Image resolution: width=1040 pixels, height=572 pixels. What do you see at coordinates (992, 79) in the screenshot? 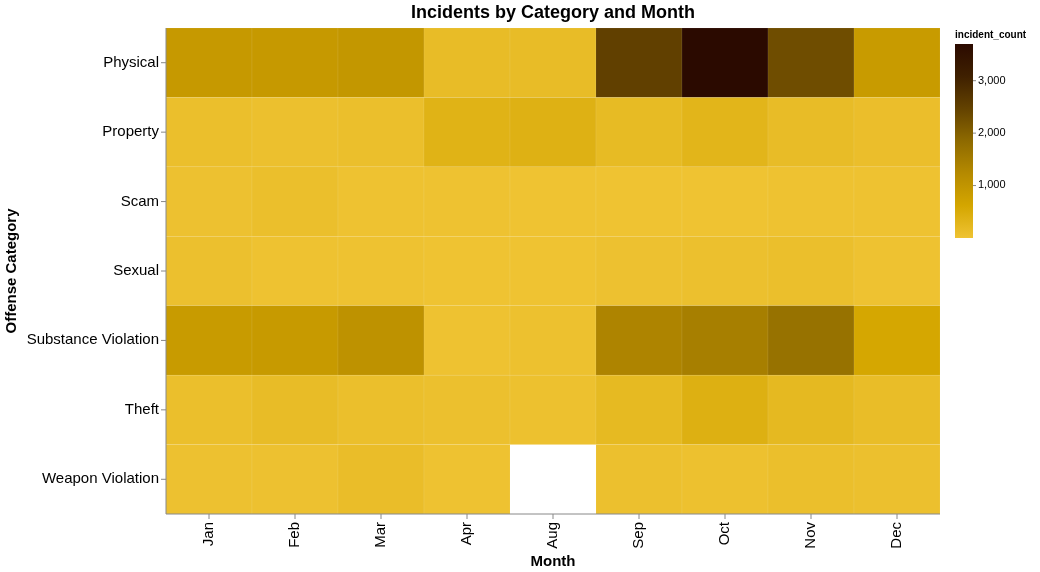
I see `color-bar-label: 3,000` at bounding box center [992, 79].